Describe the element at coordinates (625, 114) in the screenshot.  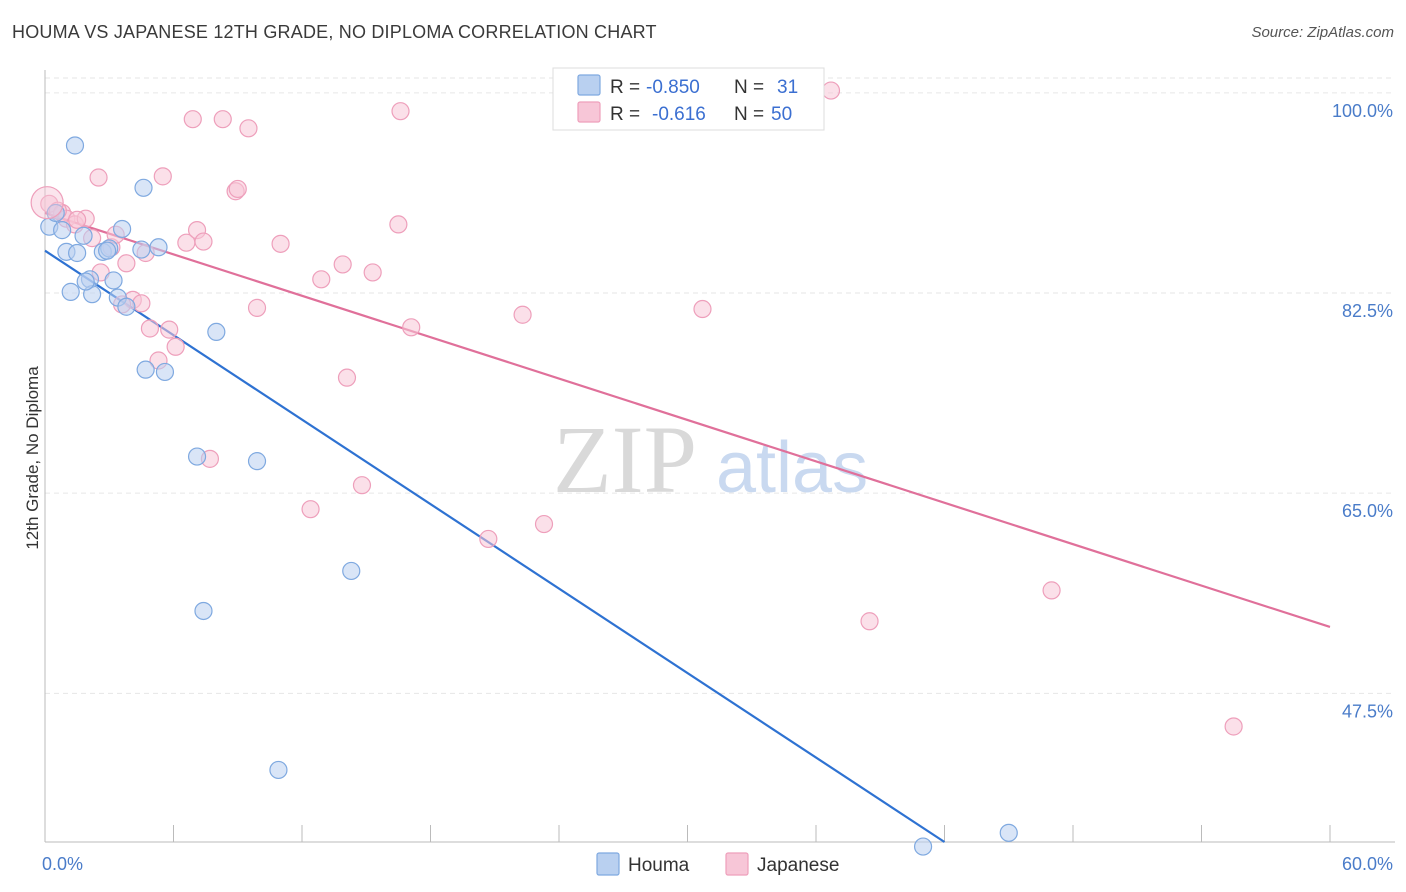
I see `legend-r-label-japanese: R =` at that location.